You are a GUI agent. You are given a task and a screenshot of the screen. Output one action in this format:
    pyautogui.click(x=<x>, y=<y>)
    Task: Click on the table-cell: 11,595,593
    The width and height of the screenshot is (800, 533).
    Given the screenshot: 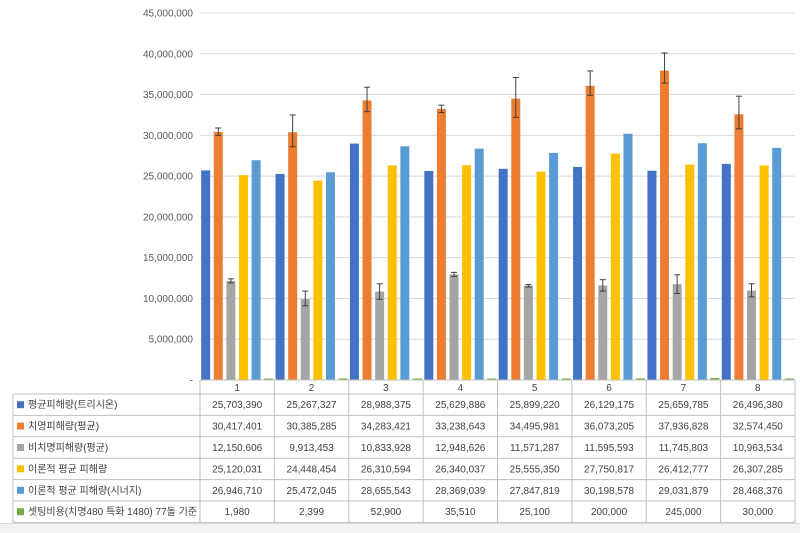 What is the action you would take?
    pyautogui.click(x=609, y=448)
    